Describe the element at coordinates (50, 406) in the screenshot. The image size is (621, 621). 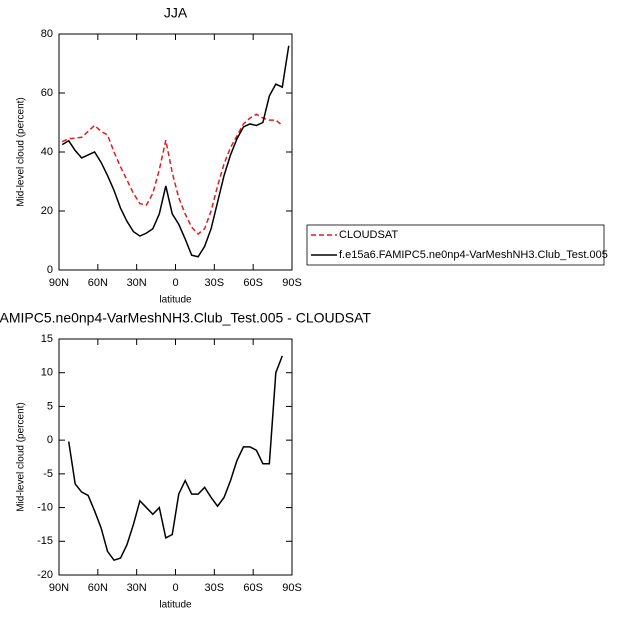
I see `y-tick-label: 5` at that location.